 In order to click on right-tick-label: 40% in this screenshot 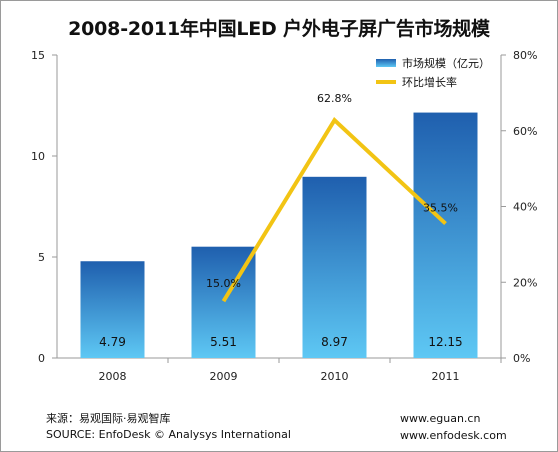, I will do `click(525, 207)`.